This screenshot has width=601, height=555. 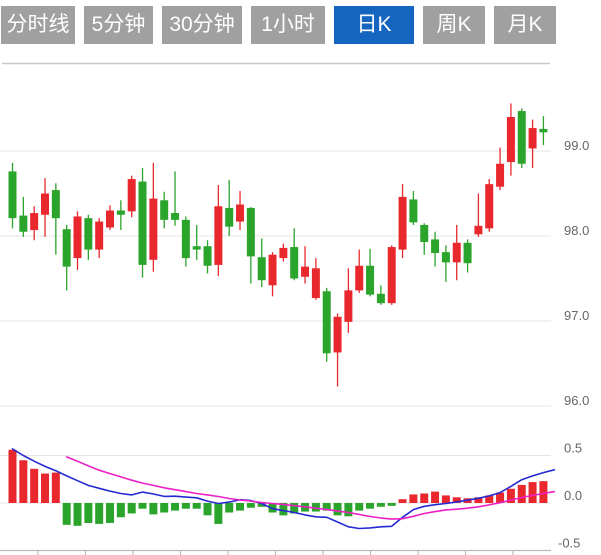 What do you see at coordinates (569, 543) in the screenshot?
I see `macd-axis-label: -0.5` at bounding box center [569, 543].